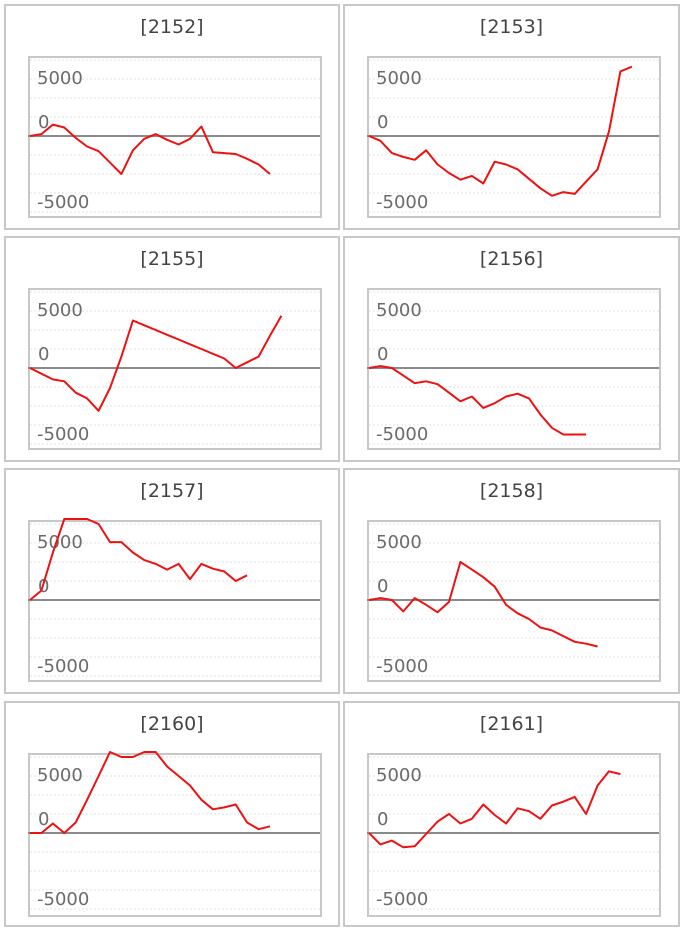 This screenshot has height=933, width=684. I want to click on chart-panel-2157: [2157] 5000 0 -5000, so click(172, 581).